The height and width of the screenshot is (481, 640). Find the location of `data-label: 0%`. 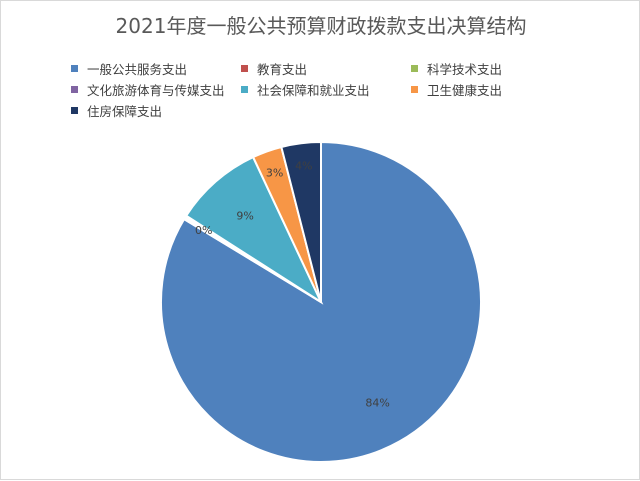

data-label: 0% is located at coordinates (203, 230).